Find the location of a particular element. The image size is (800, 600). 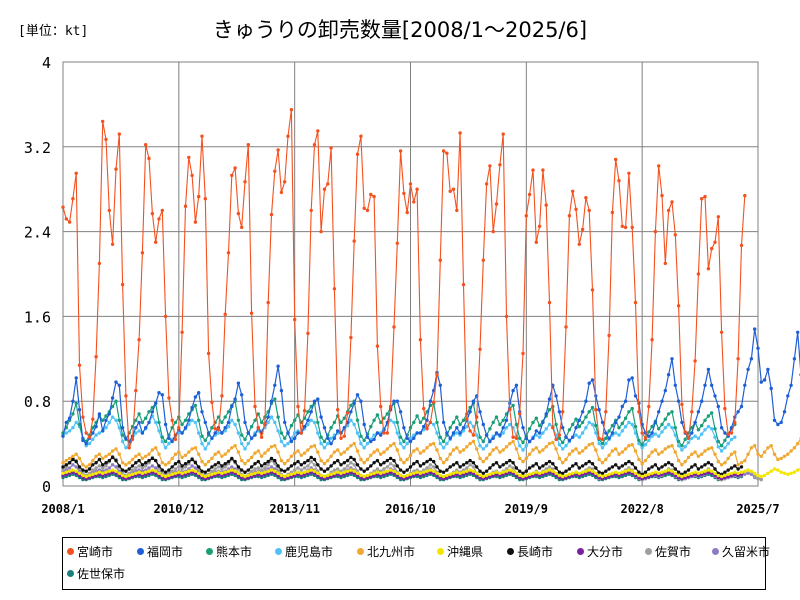

legend-item: 大分市 is located at coordinates (600, 551).